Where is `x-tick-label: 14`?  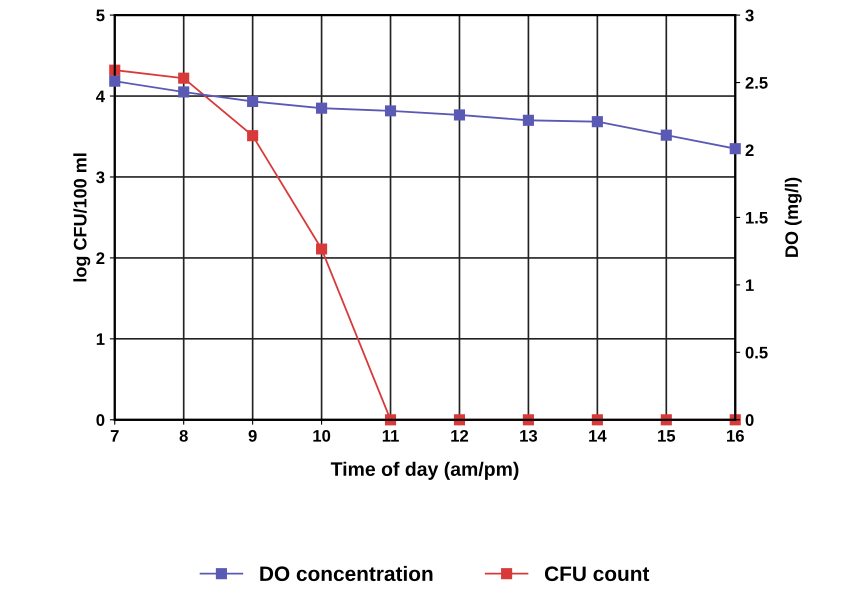 x-tick-label: 14 is located at coordinates (598, 436).